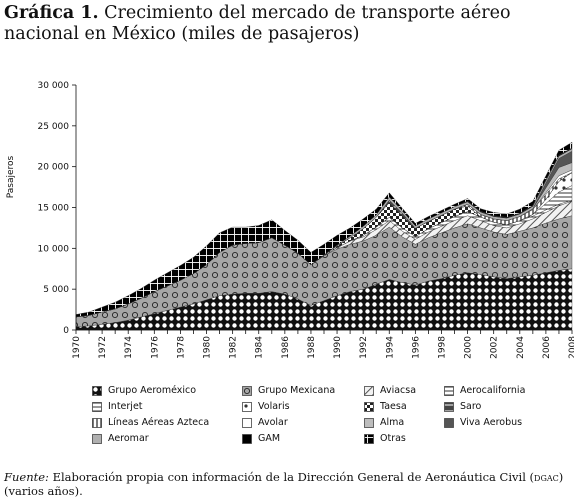 The height and width of the screenshot is (501, 574). I want to click on legend-item-interjet: Interjet, so click(117, 406).